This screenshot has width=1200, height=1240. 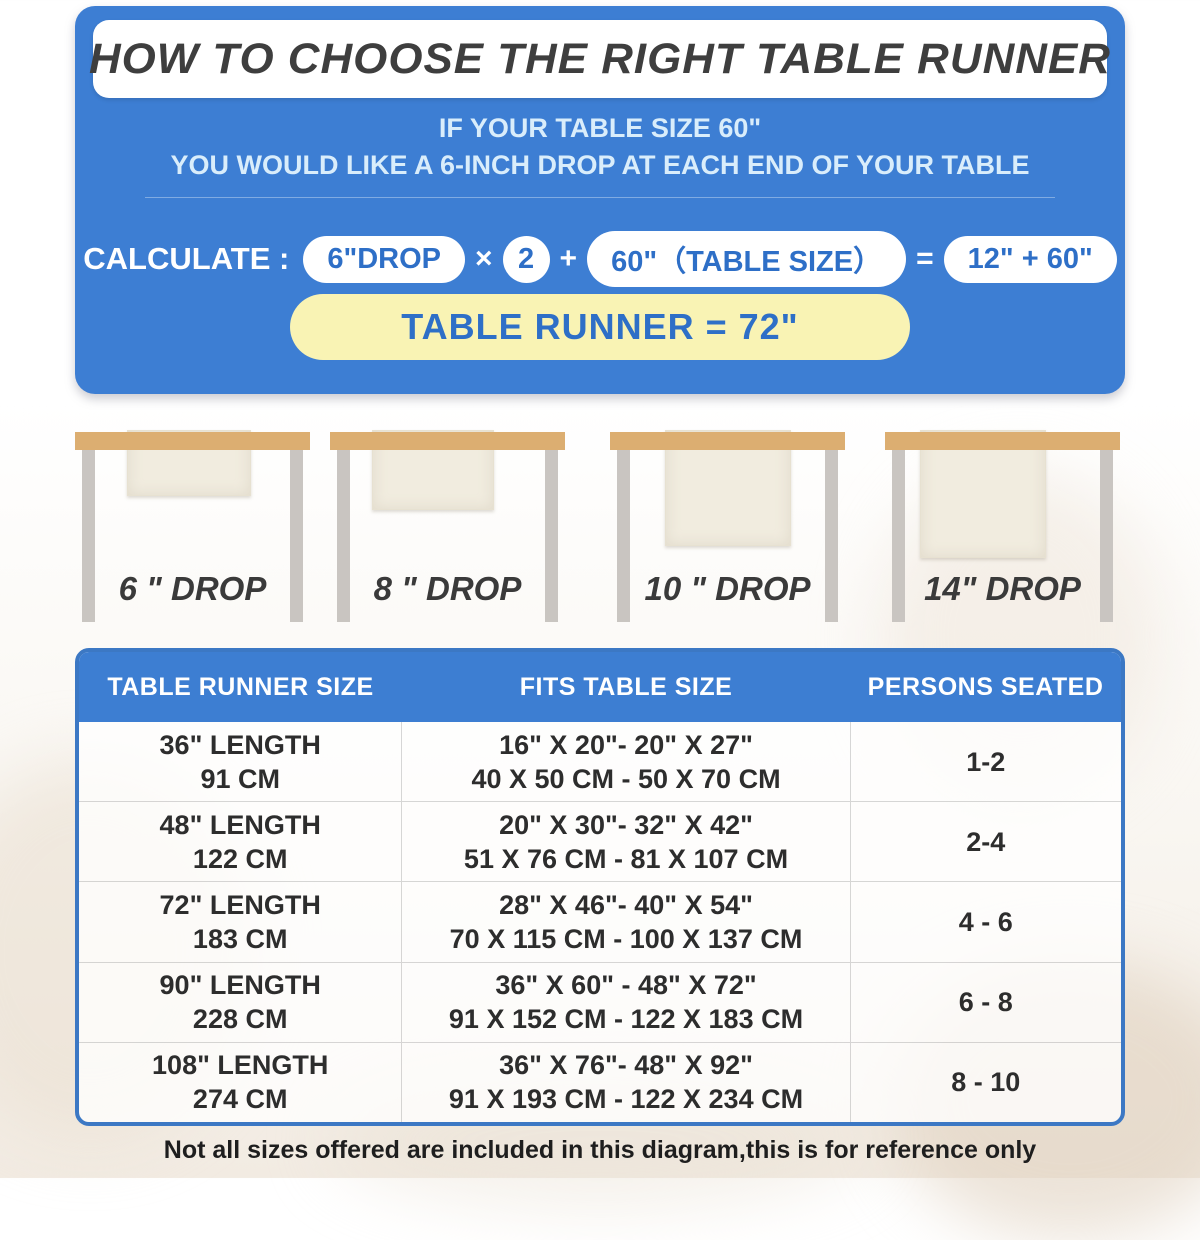 I want to click on runner-size-inches: 72" LENGTH, so click(x=240, y=905).